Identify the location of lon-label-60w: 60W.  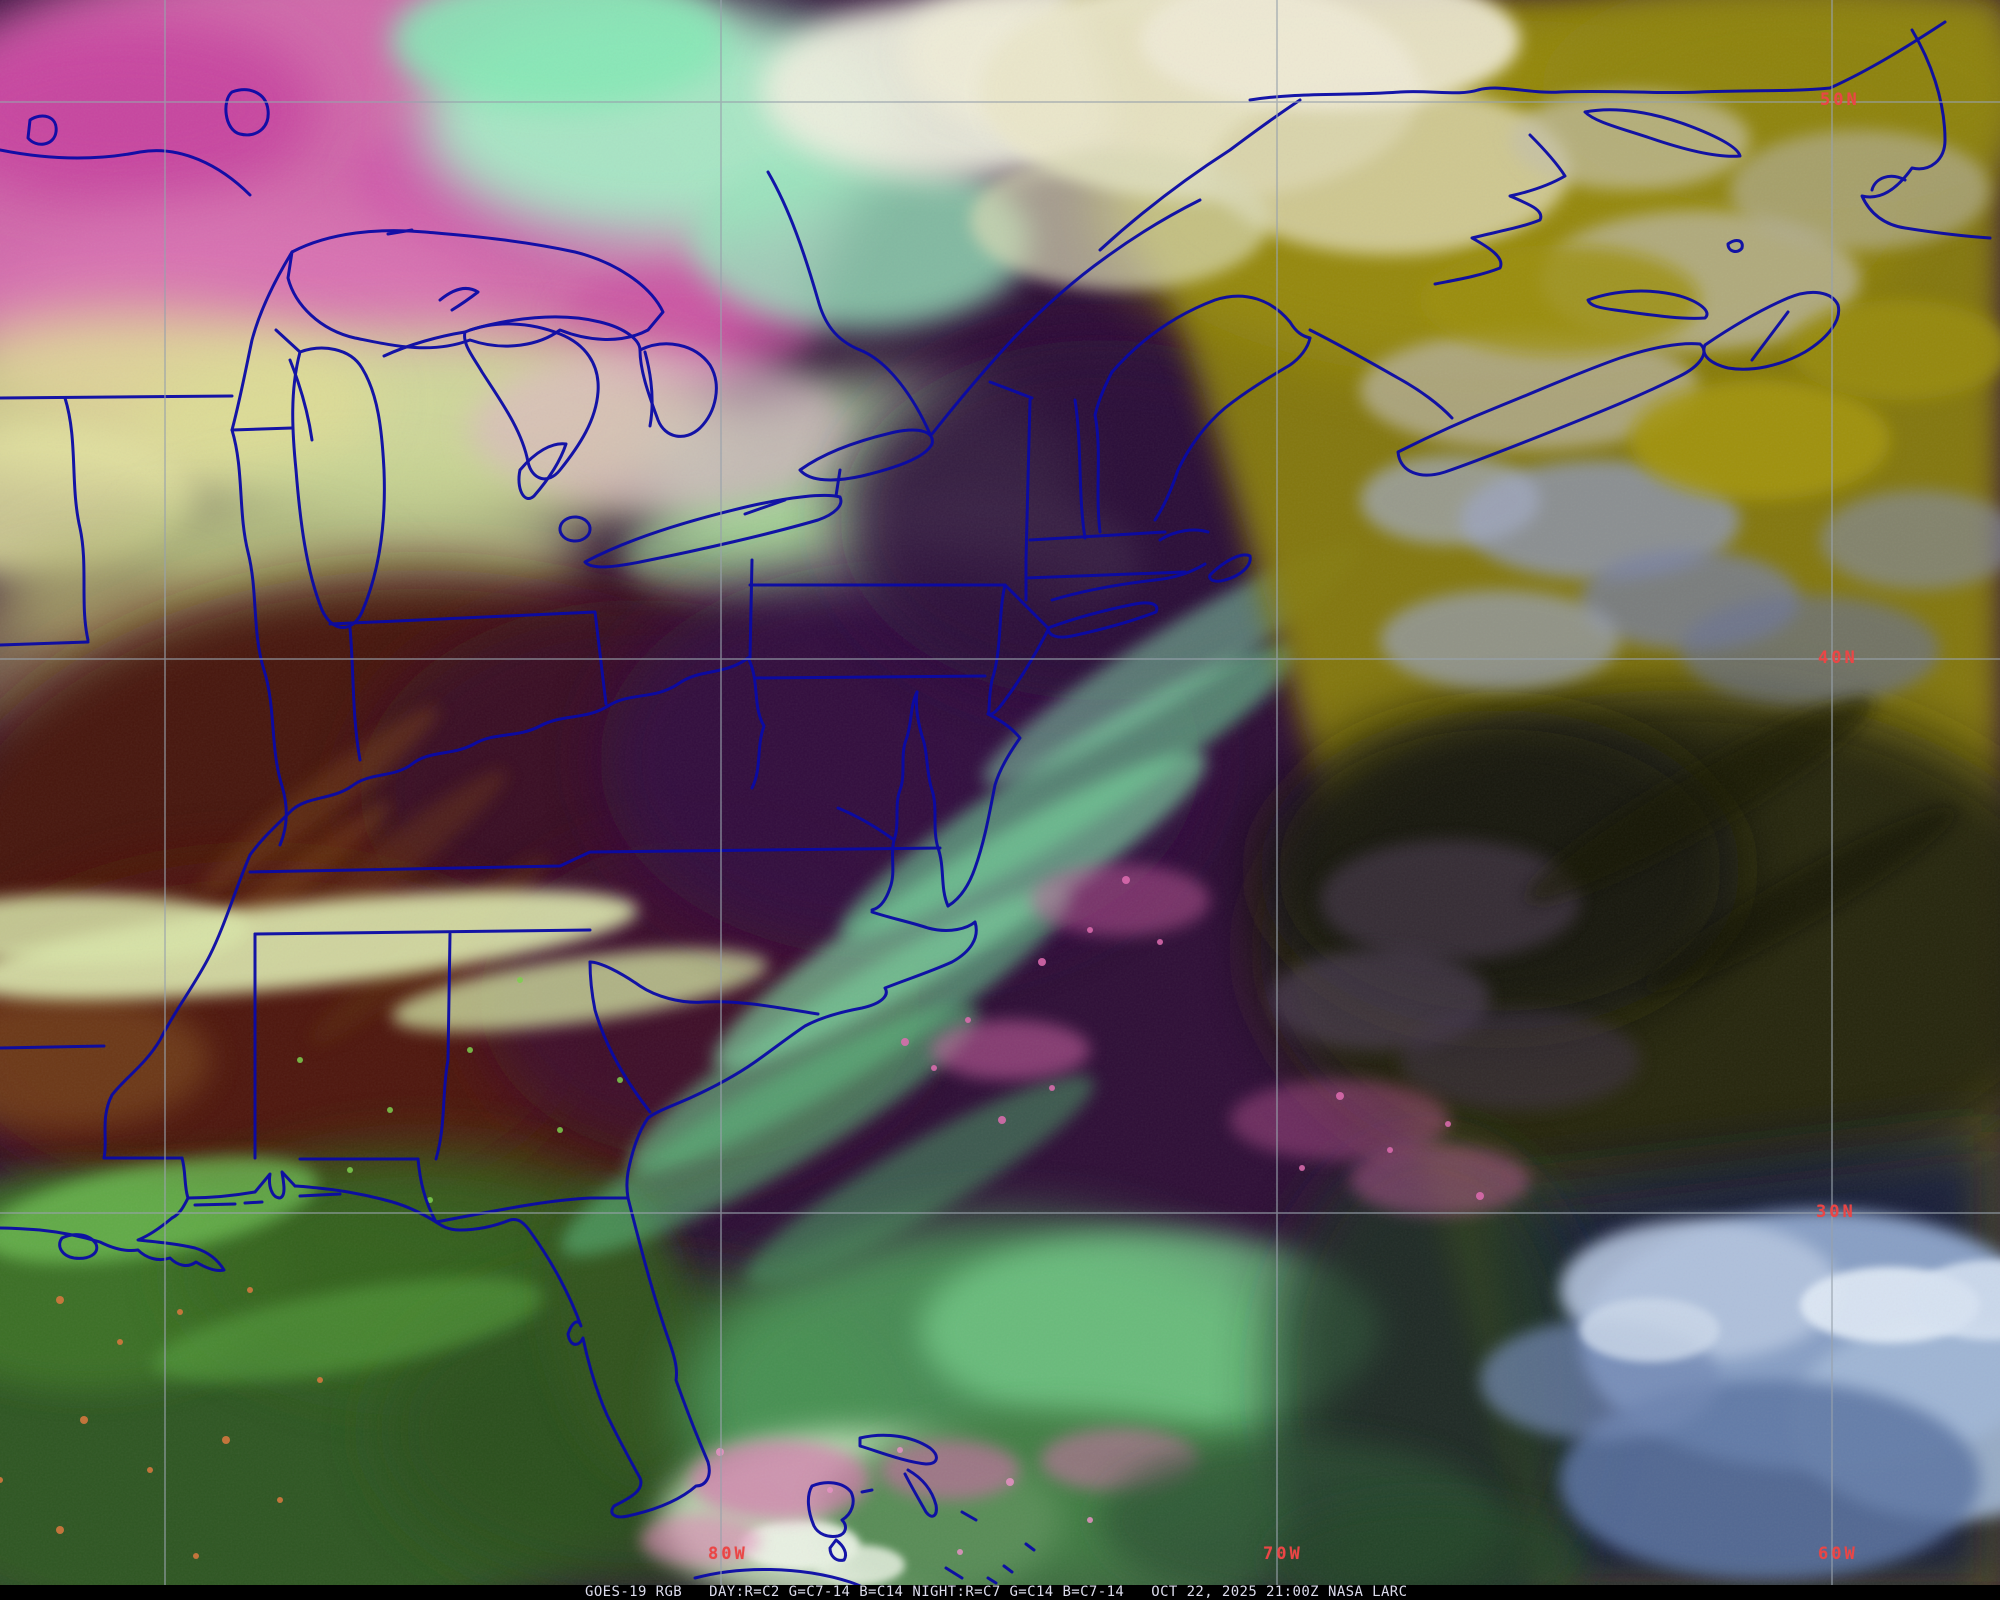
(1838, 1554).